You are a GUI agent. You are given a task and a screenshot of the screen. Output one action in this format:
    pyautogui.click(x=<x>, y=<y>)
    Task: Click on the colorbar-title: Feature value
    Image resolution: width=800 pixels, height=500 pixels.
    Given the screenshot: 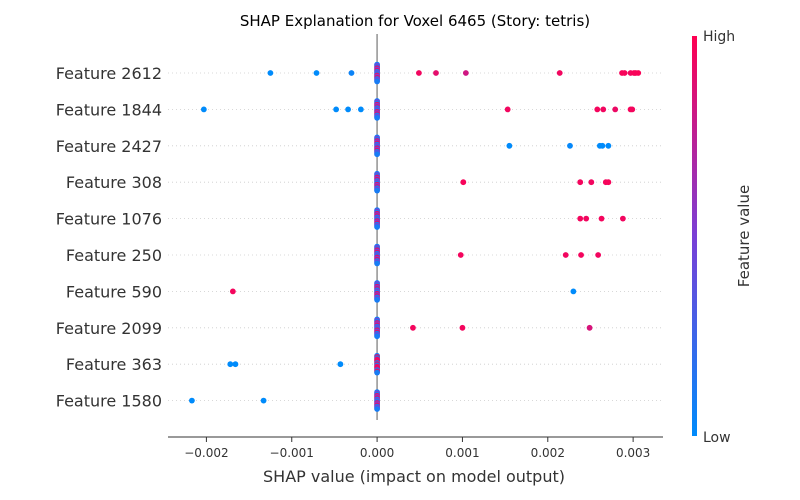 What is the action you would take?
    pyautogui.click(x=744, y=236)
    